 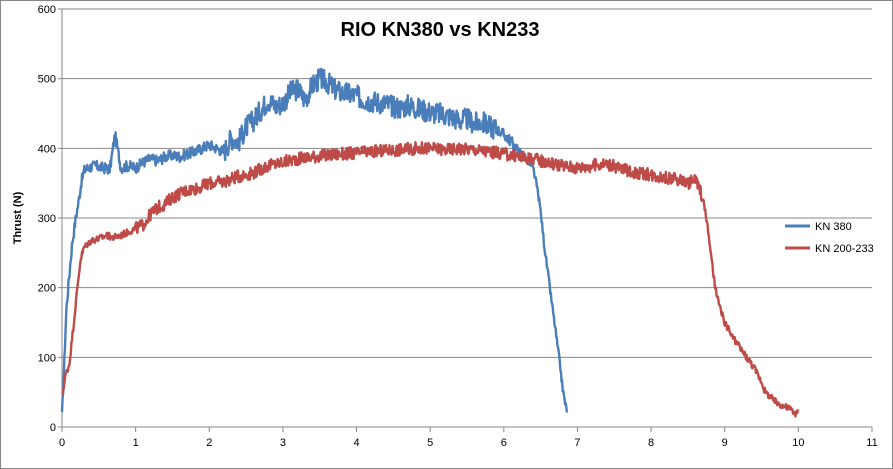 What do you see at coordinates (209, 443) in the screenshot?
I see `x-tick-label: 2` at bounding box center [209, 443].